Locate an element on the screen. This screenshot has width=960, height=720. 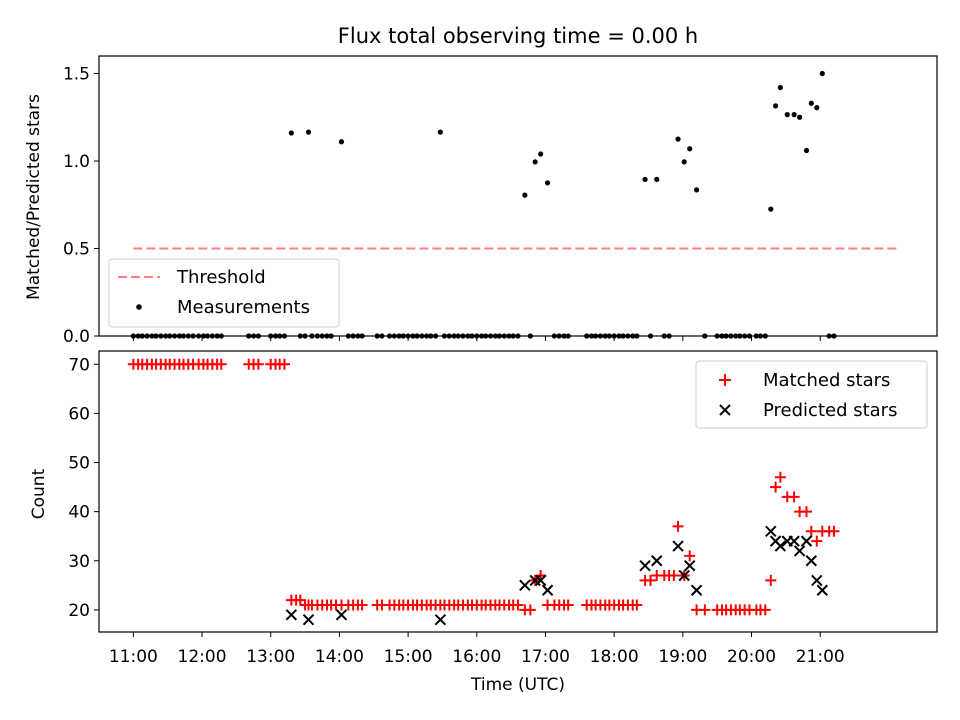
predicted-legend-swatch is located at coordinates (725, 410).